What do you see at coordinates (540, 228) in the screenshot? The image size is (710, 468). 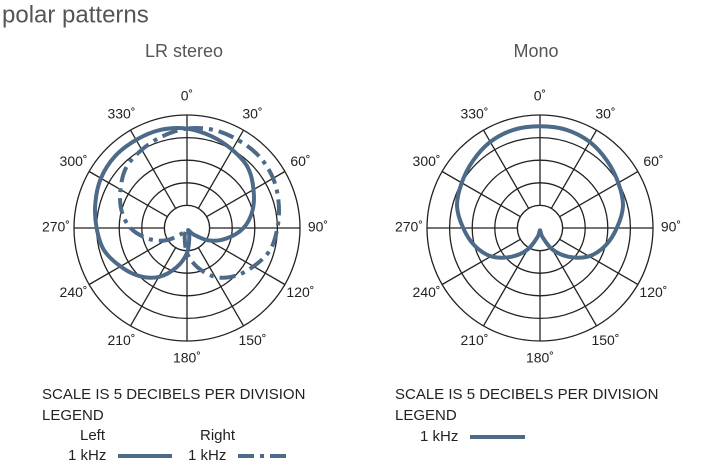 I see `grid-ring` at bounding box center [540, 228].